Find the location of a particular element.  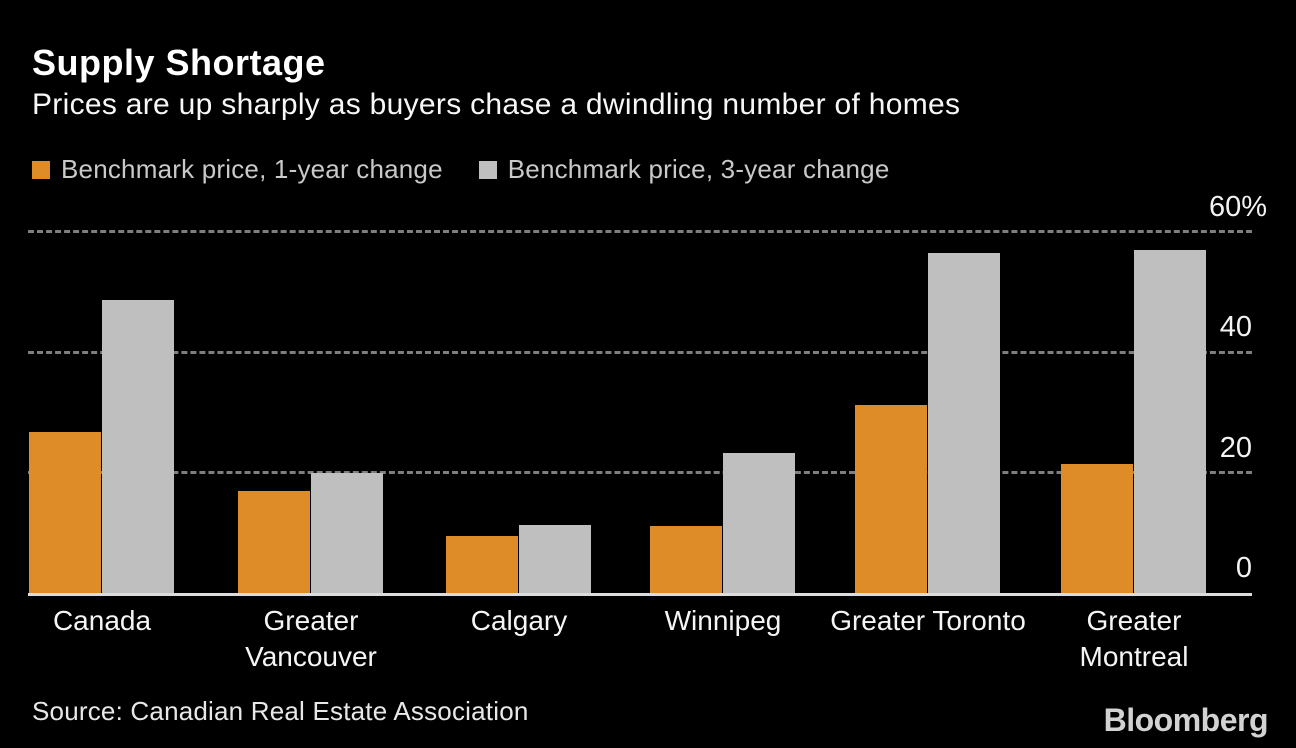

bar-greater-montreal-3yr is located at coordinates (1170, 421).